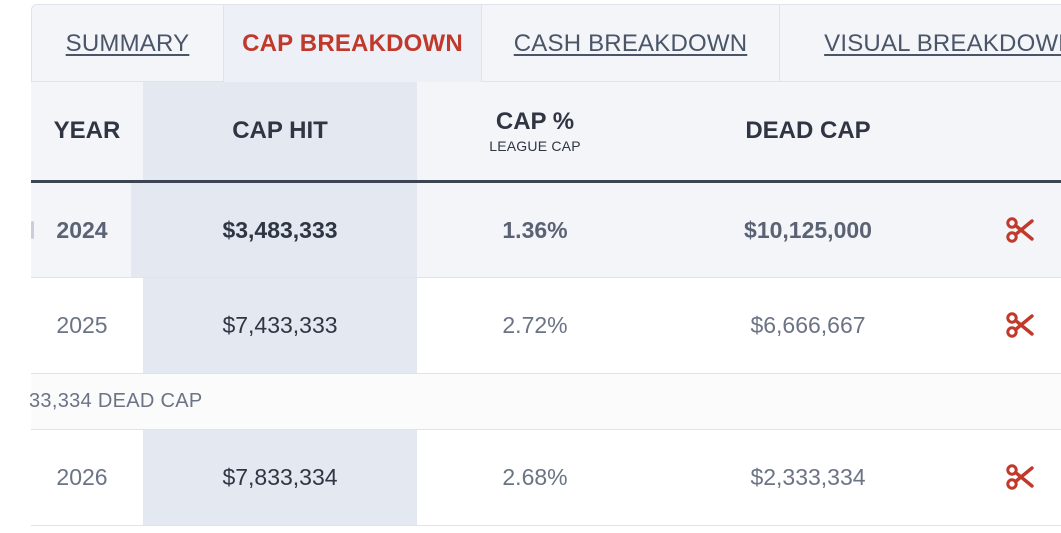 Image resolution: width=1061 pixels, height=533 pixels. I want to click on row-dead-cap: $2,333,334, so click(808, 477).